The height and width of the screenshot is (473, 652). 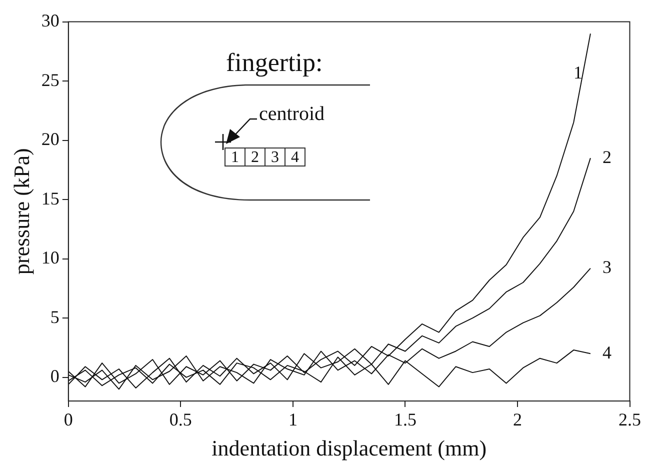 What do you see at coordinates (577, 72) in the screenshot?
I see `series-label: 1` at bounding box center [577, 72].